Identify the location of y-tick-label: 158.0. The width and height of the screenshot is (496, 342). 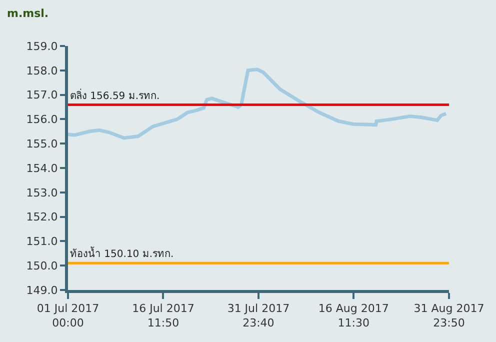
(42, 71).